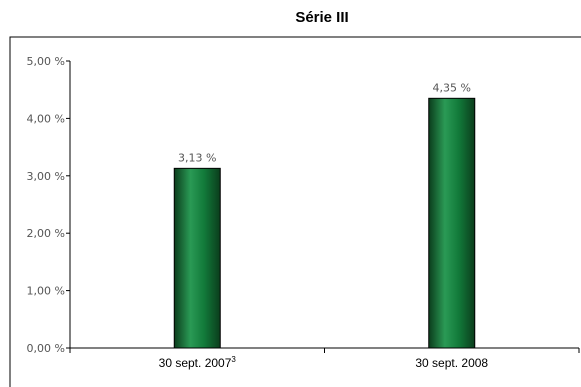 This screenshot has height=387, width=581. Describe the element at coordinates (46, 118) in the screenshot. I see `y-tick-label: 4,00 %` at that location.